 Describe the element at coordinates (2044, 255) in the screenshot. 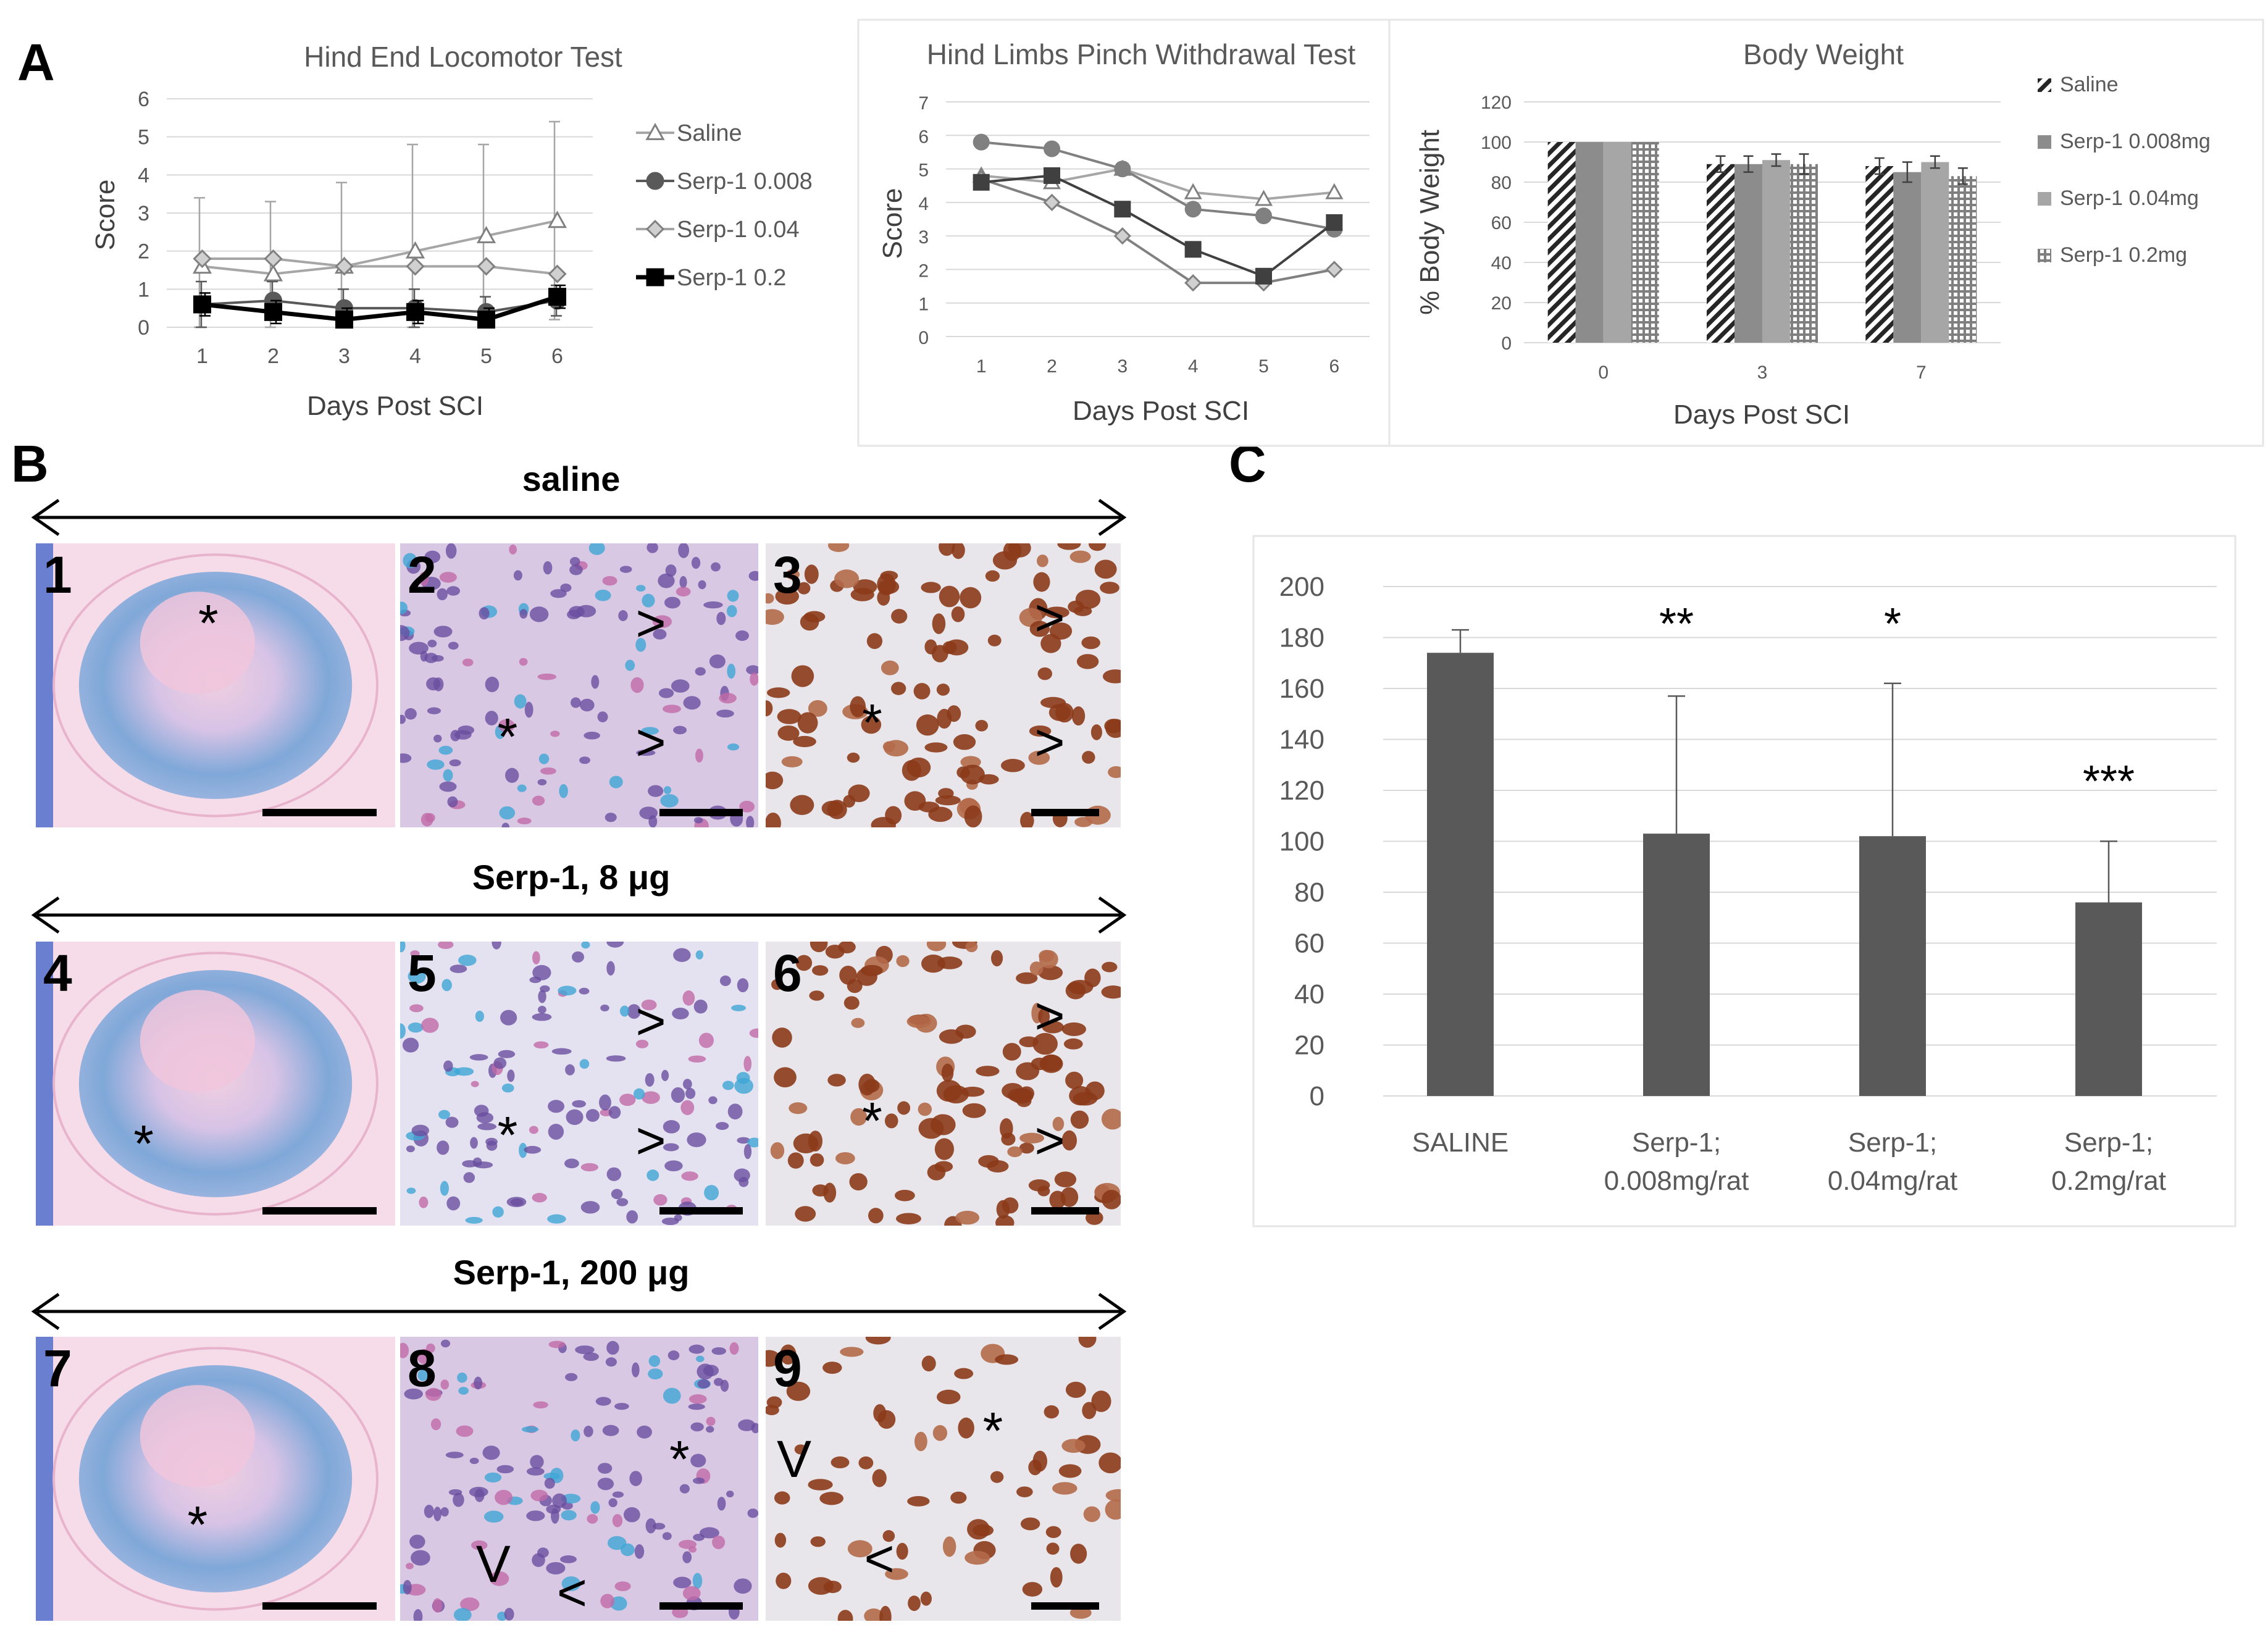

I see `legend-swatch` at that location.